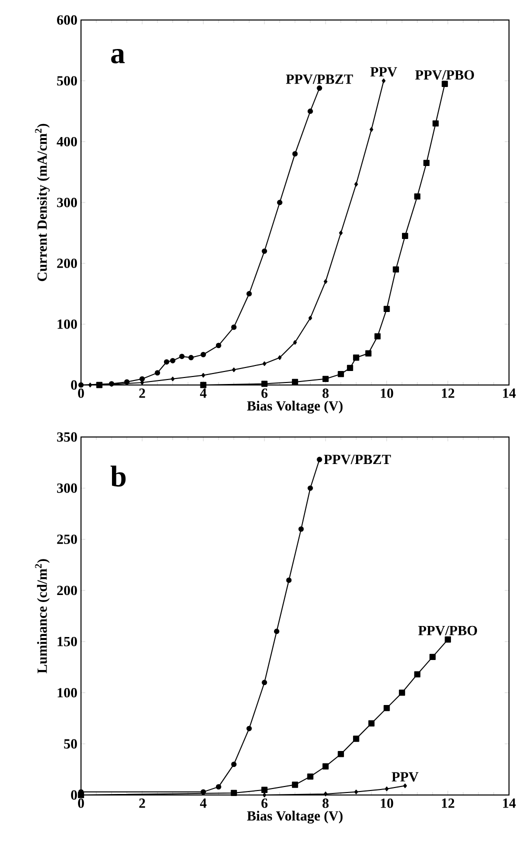 The width and height of the screenshot is (519, 844). What do you see at coordinates (66, 141) in the screenshot?
I see `y-tick-label: 400` at bounding box center [66, 141].